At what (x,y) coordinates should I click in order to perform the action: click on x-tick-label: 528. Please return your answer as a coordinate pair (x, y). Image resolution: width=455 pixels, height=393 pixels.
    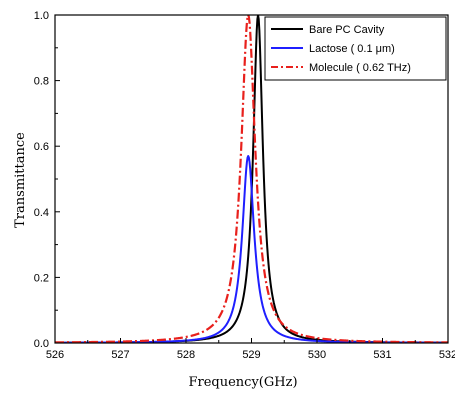
    Looking at the image, I should click on (186, 355).